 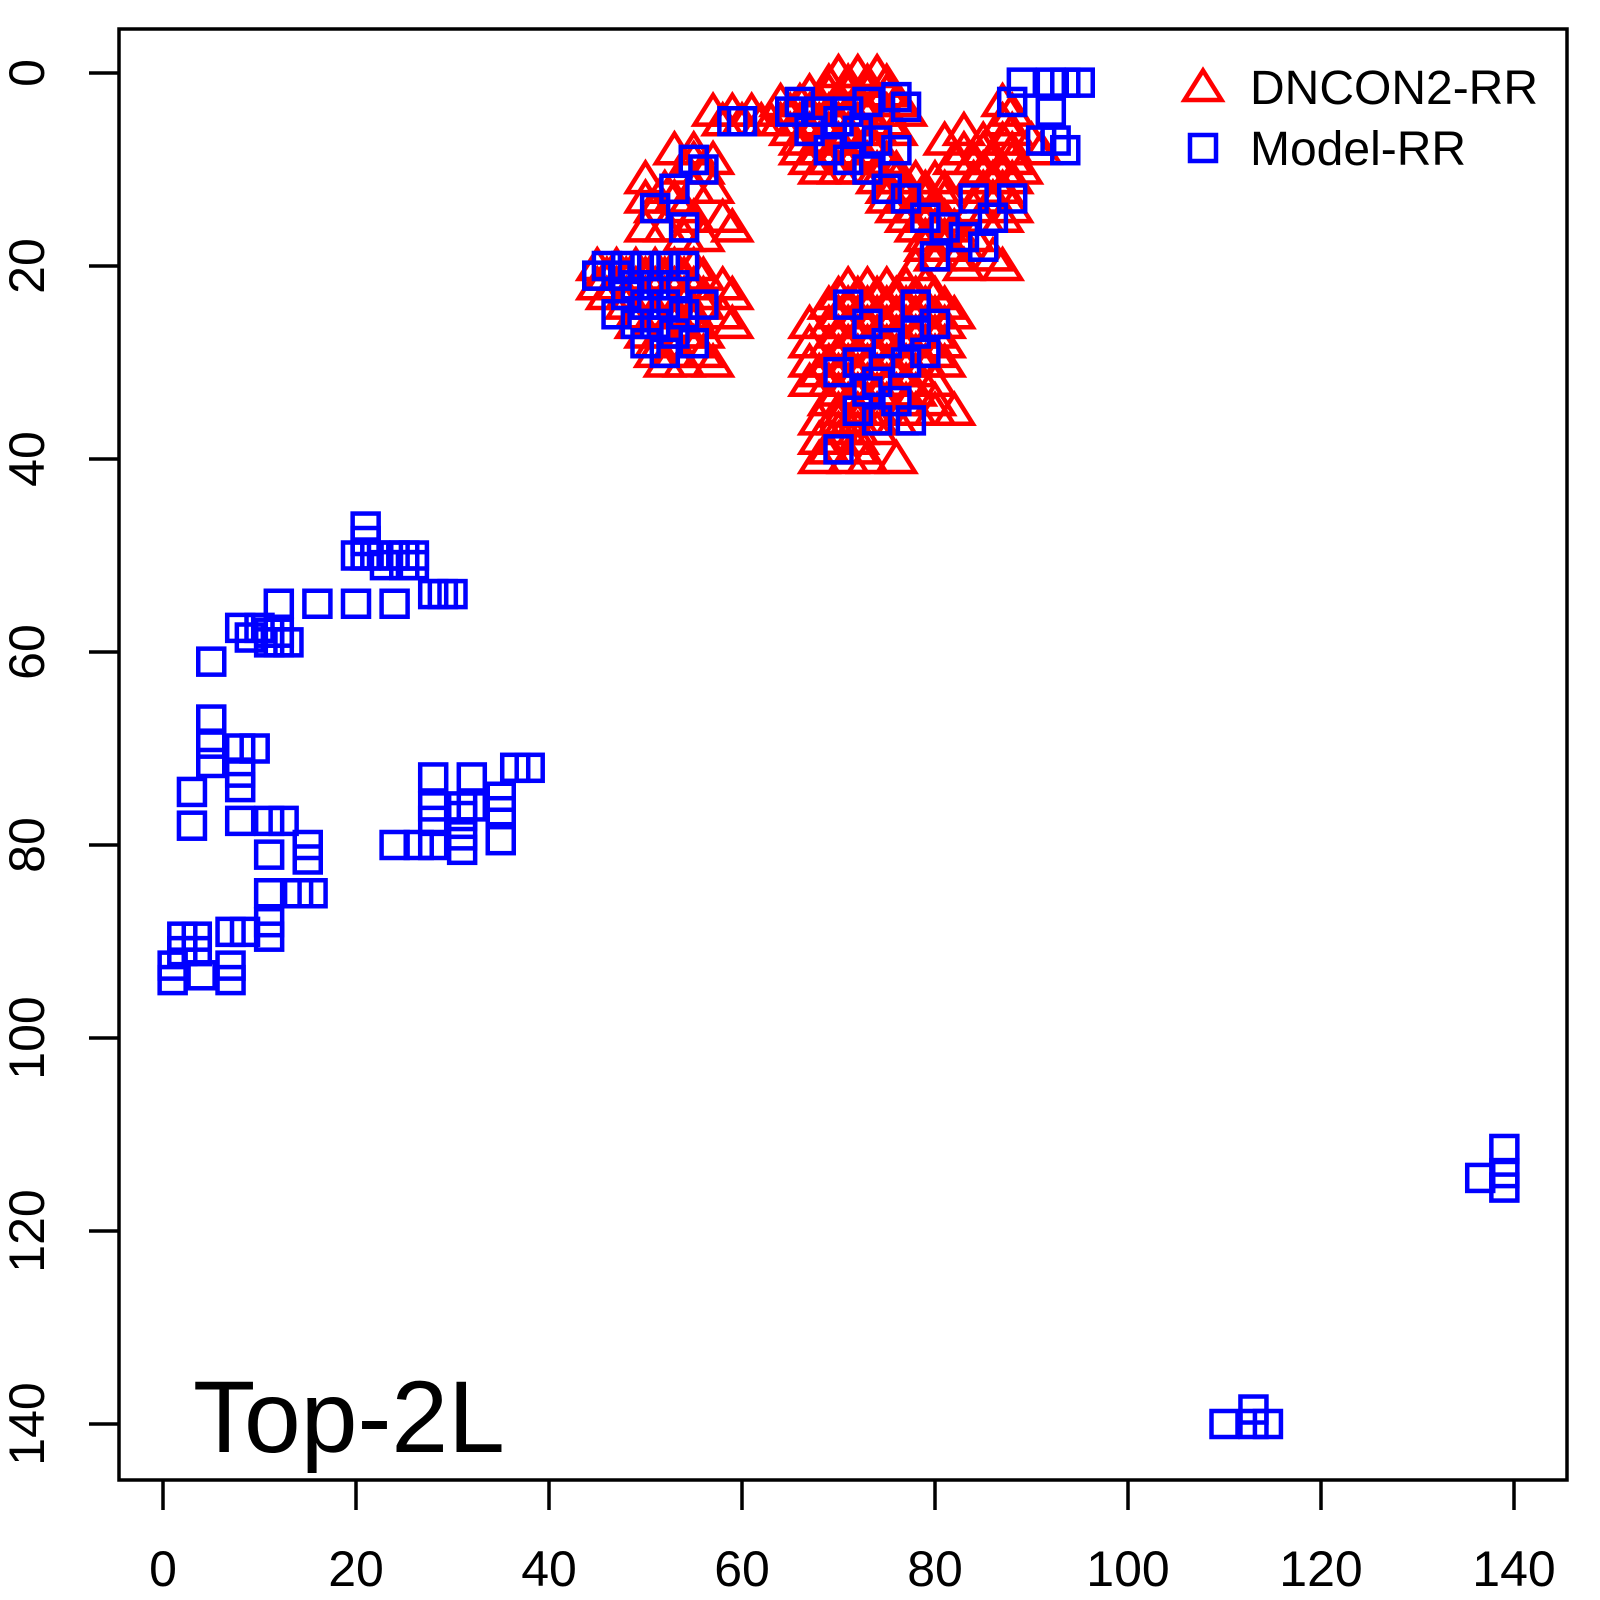 I want to click on legend-label: DNCON2-RR, so click(x=1394, y=88).